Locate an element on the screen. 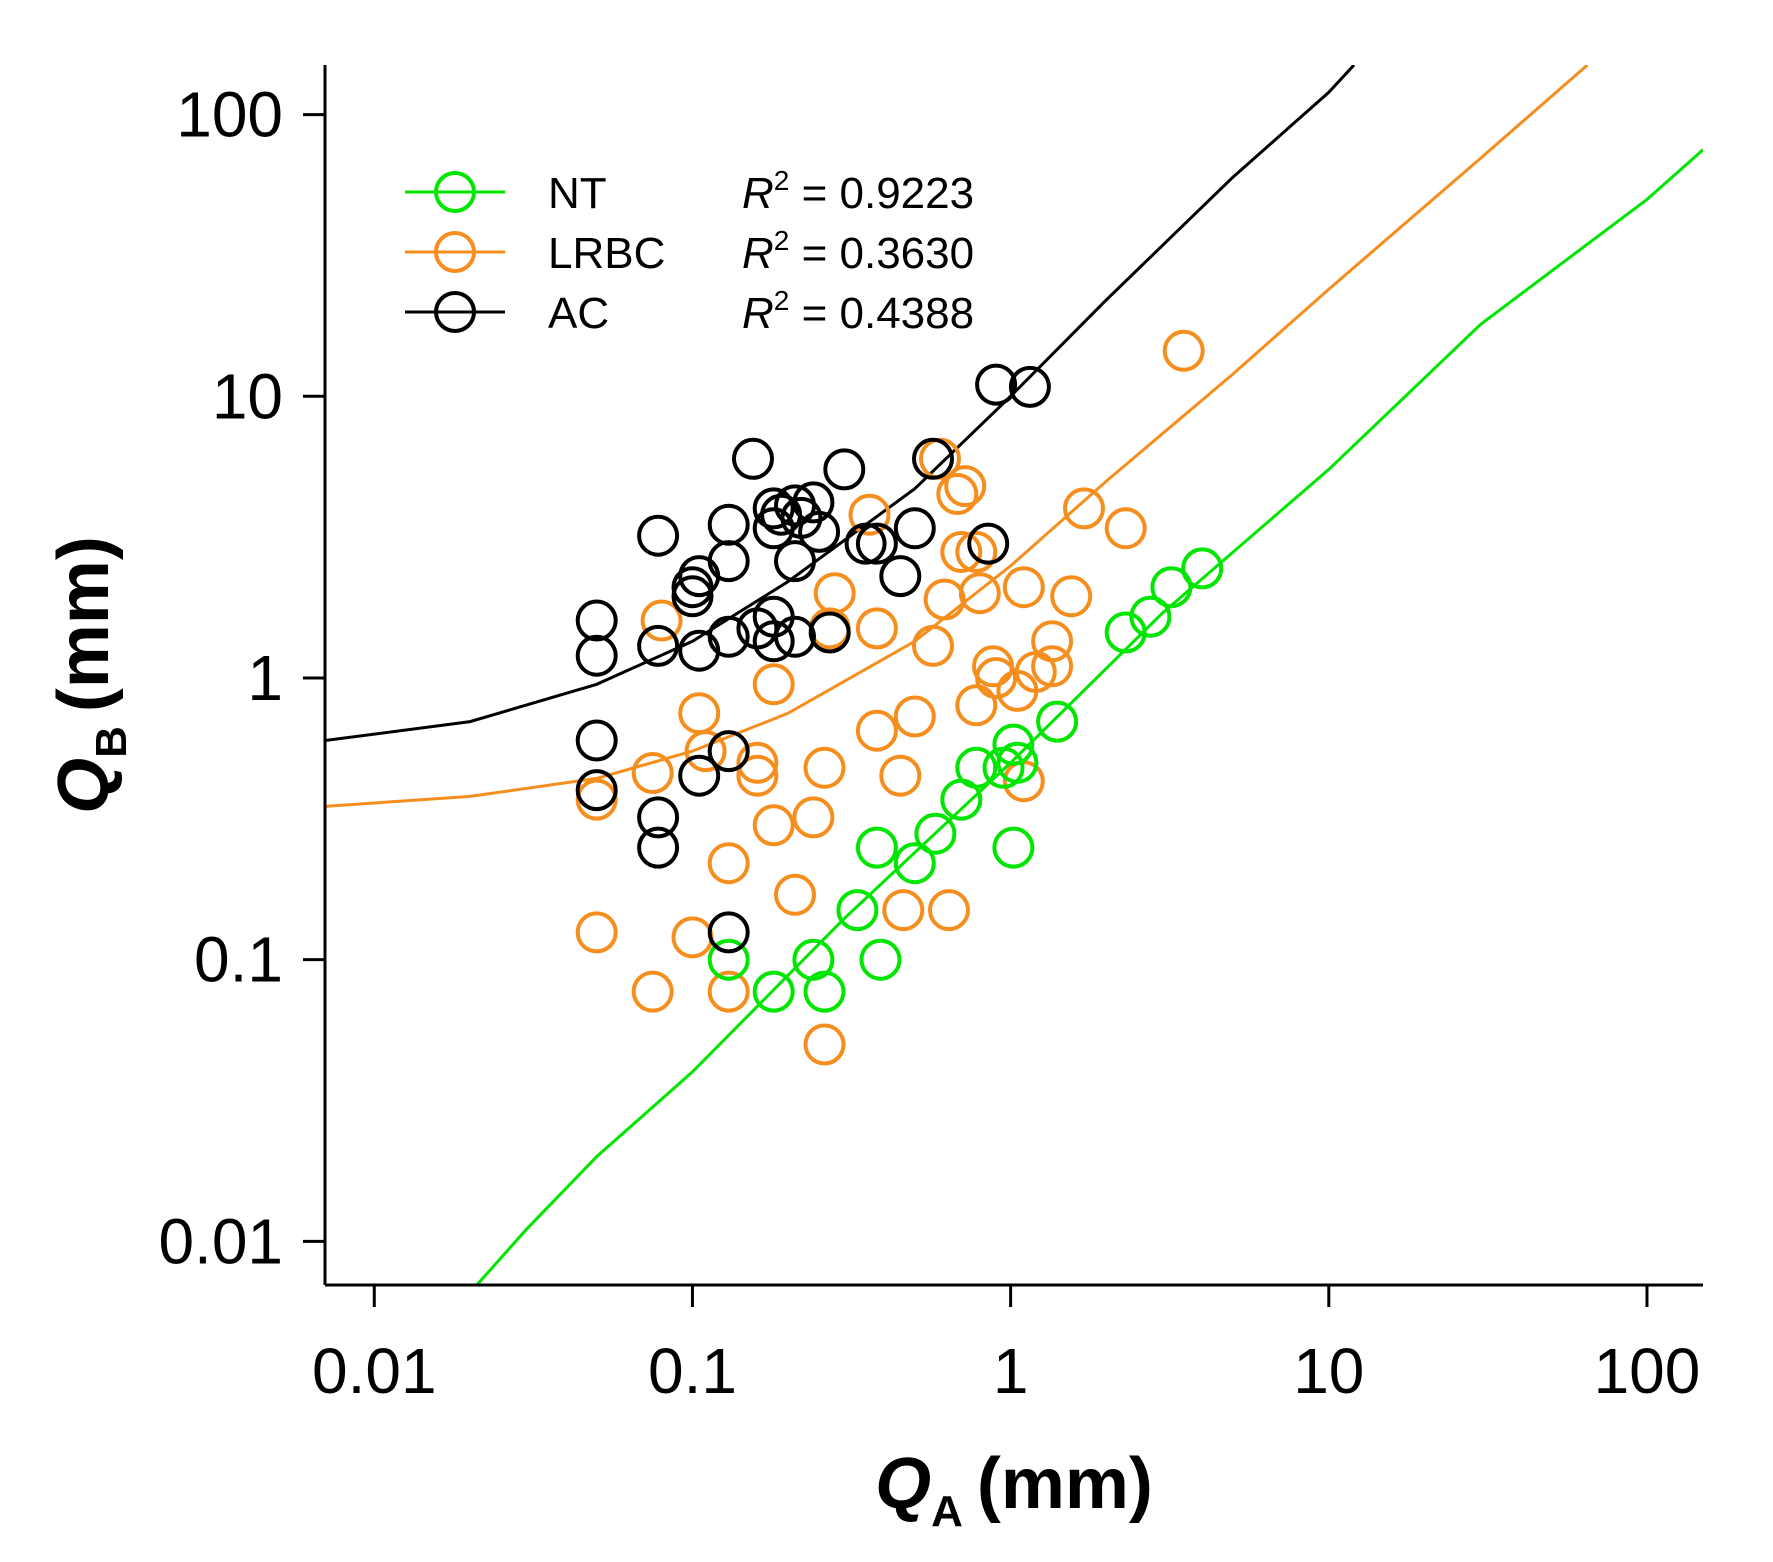 This screenshot has width=1773, height=1562. legend-r2-nt: R2 = 0.9223 is located at coordinates (858, 191).